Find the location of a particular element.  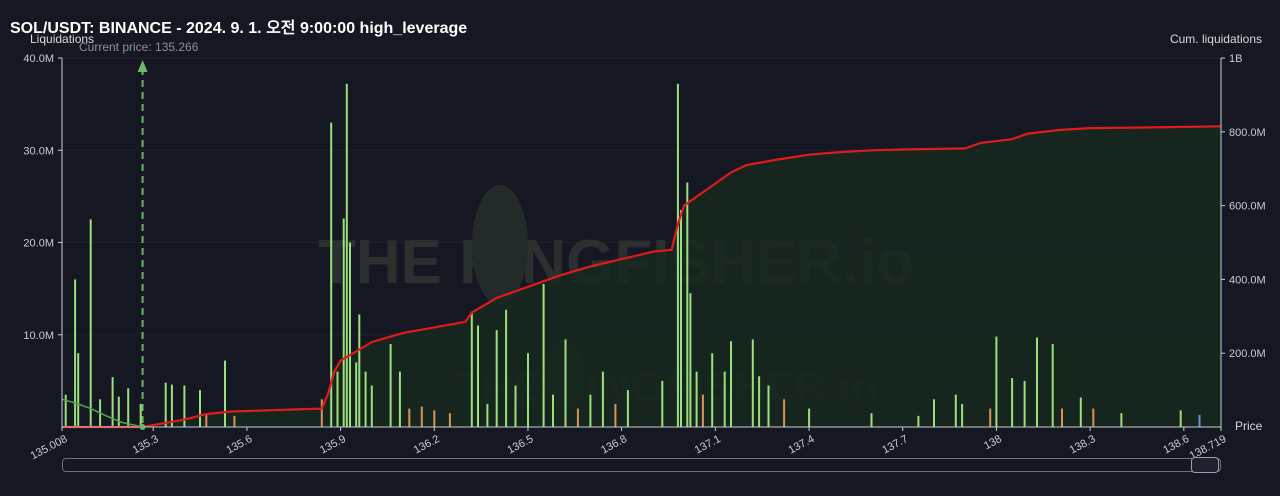

range-scrollbar is located at coordinates (641, 465).